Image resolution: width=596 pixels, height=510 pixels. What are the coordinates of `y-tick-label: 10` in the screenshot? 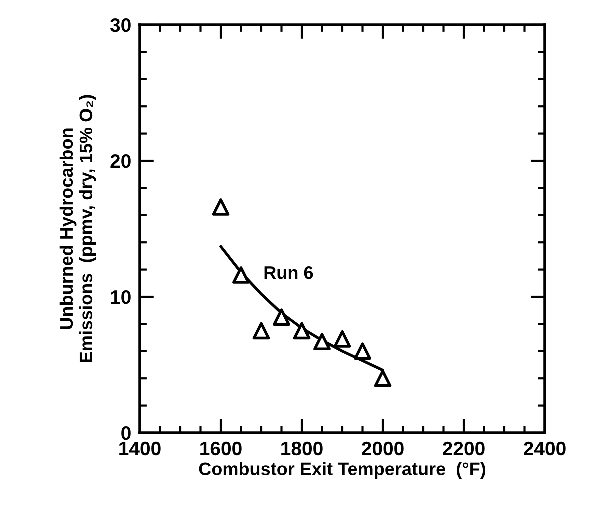 It's located at (121, 297).